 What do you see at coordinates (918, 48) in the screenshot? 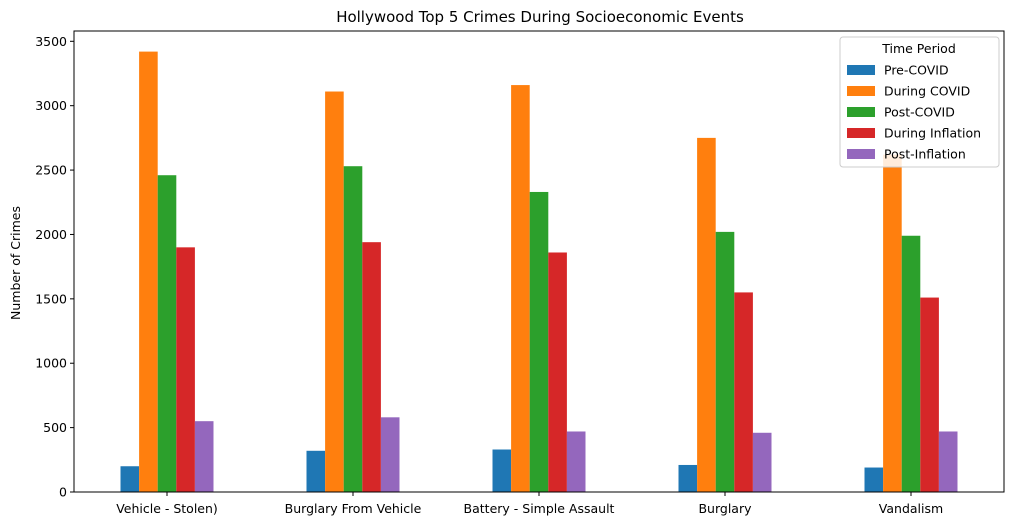
I see `legend-title: Time Period` at bounding box center [918, 48].